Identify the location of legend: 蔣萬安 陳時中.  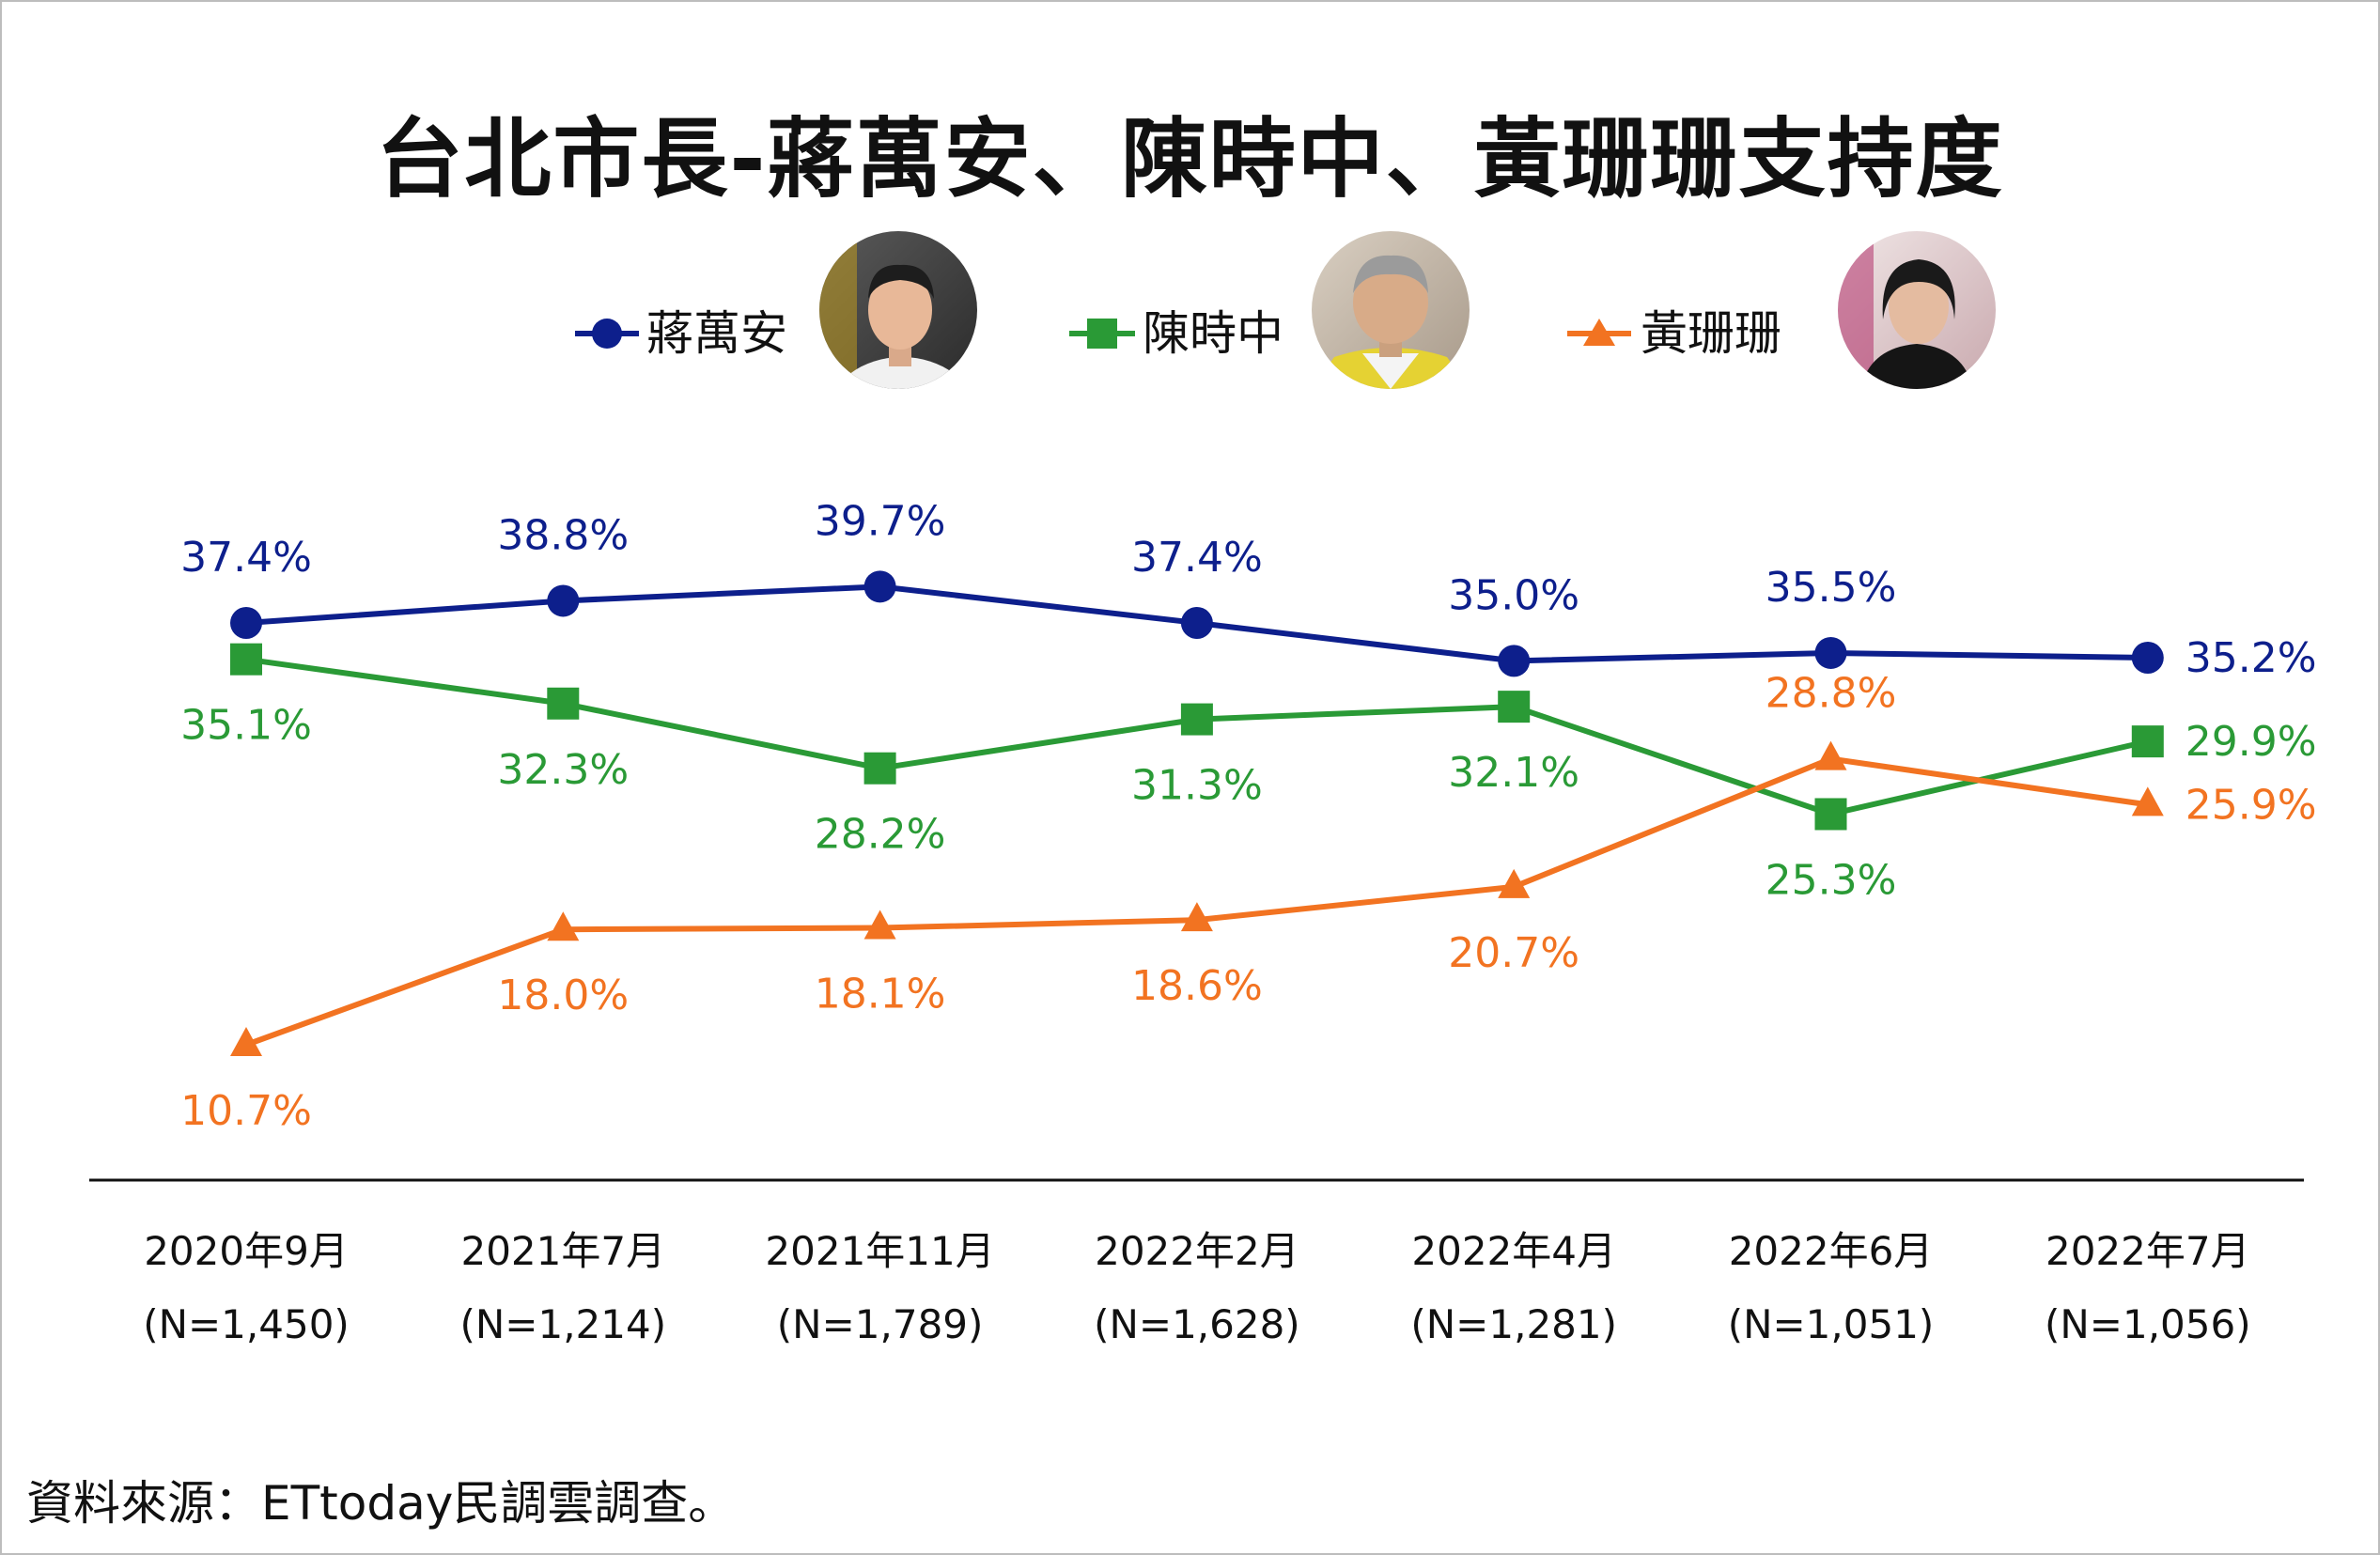
(1285, 310).